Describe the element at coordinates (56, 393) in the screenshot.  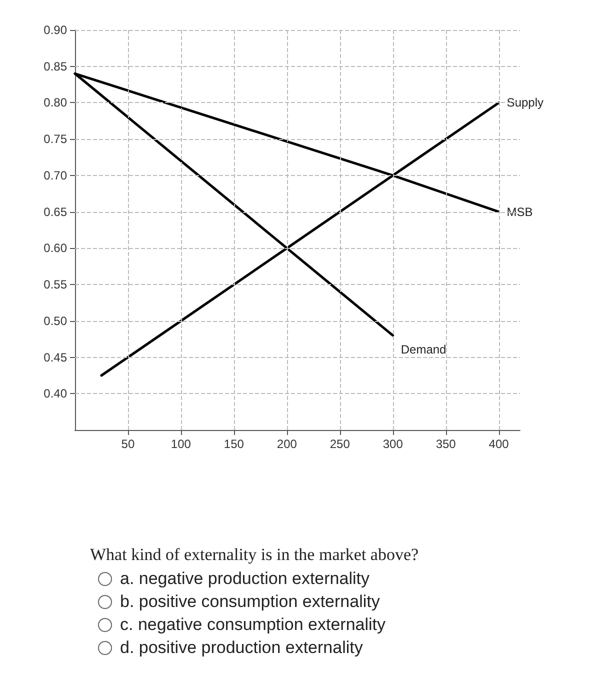
I see `y-tick-label: 0.40` at that location.